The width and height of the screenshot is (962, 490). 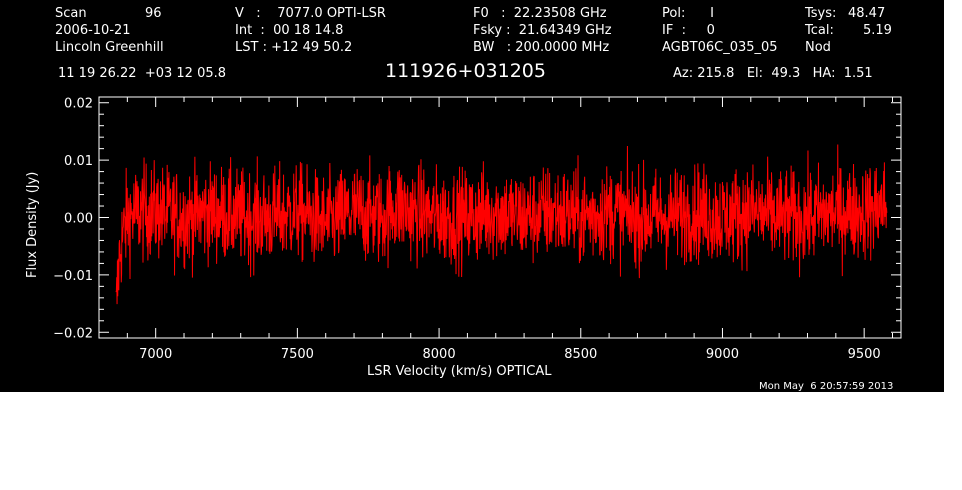 What do you see at coordinates (773, 73) in the screenshot?
I see `pointing-readout: Az: 215.8 El: 49.3 HA: 1.51` at bounding box center [773, 73].